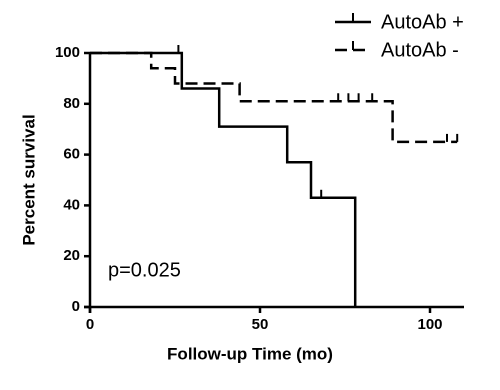 The image size is (500, 390). Describe the element at coordinates (144, 270) in the screenshot. I see `annotation: p=0.025` at that location.